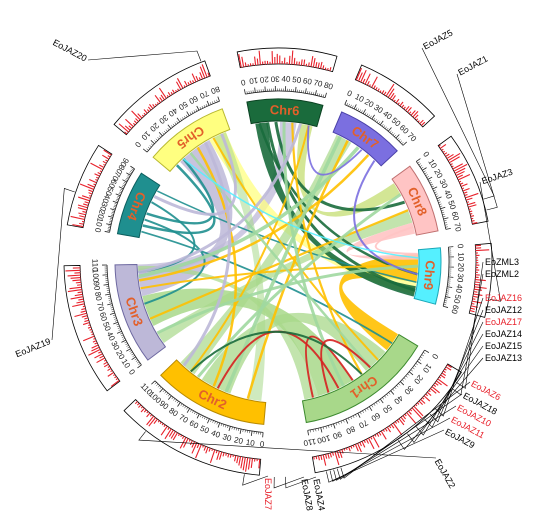  I want to click on tick-axis-chr2, so click(209, 406).